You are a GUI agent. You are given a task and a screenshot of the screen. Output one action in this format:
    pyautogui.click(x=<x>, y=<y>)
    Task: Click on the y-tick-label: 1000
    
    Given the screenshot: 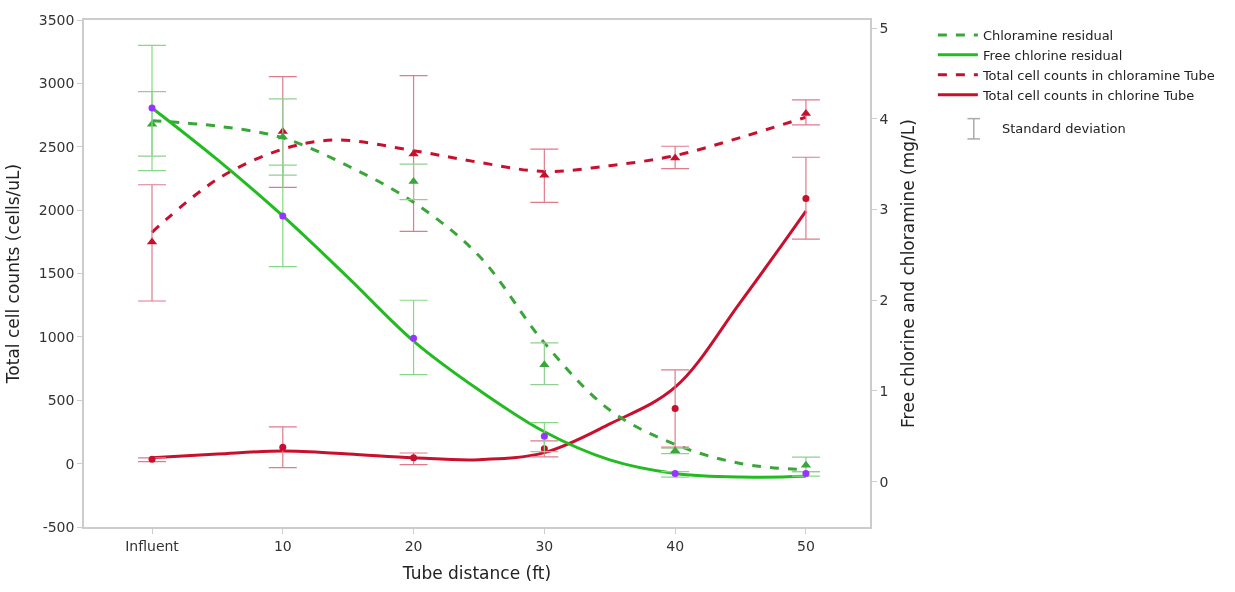 What is the action you would take?
    pyautogui.click(x=56, y=336)
    